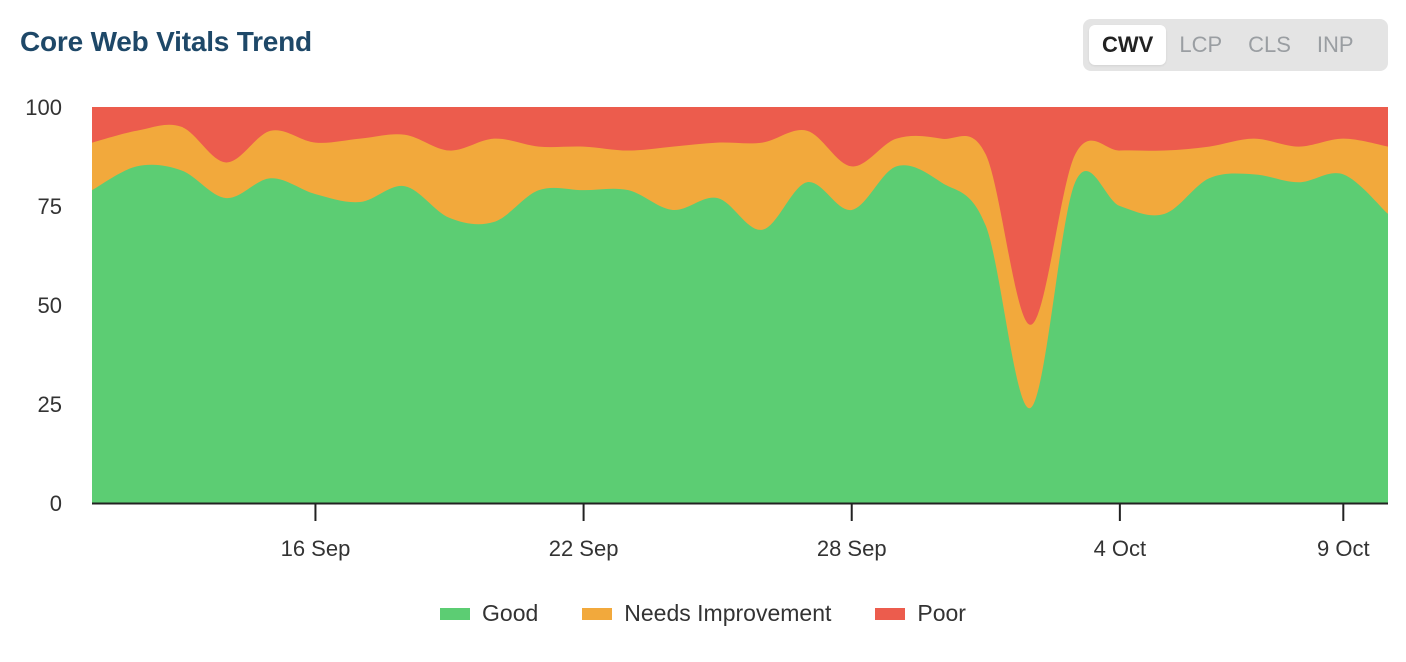 The height and width of the screenshot is (662, 1406). Describe the element at coordinates (890, 613) in the screenshot. I see `legend-swatch-poor` at that location.